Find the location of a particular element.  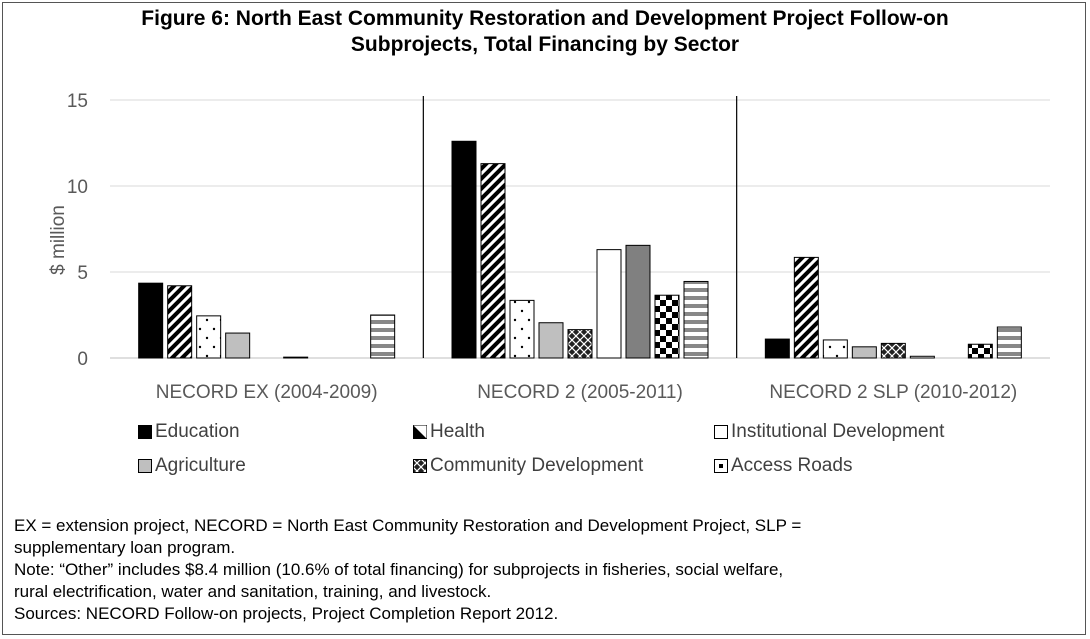

note-line: supplementary loan program. is located at coordinates (125, 547).